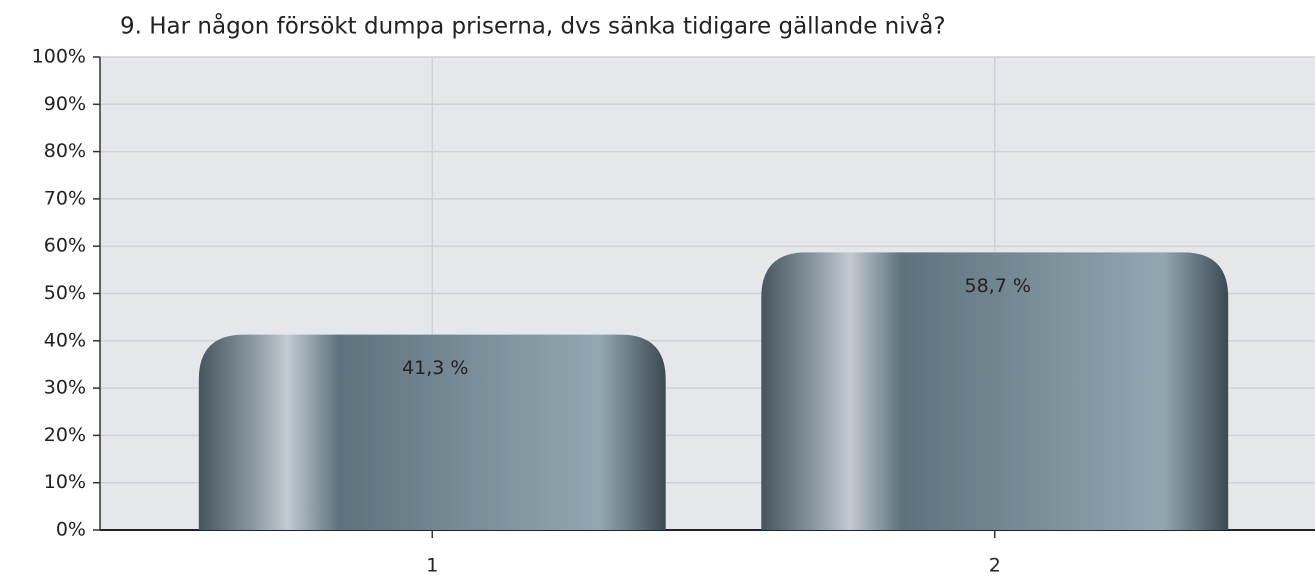  Describe the element at coordinates (432, 432) in the screenshot. I see `bar` at that location.